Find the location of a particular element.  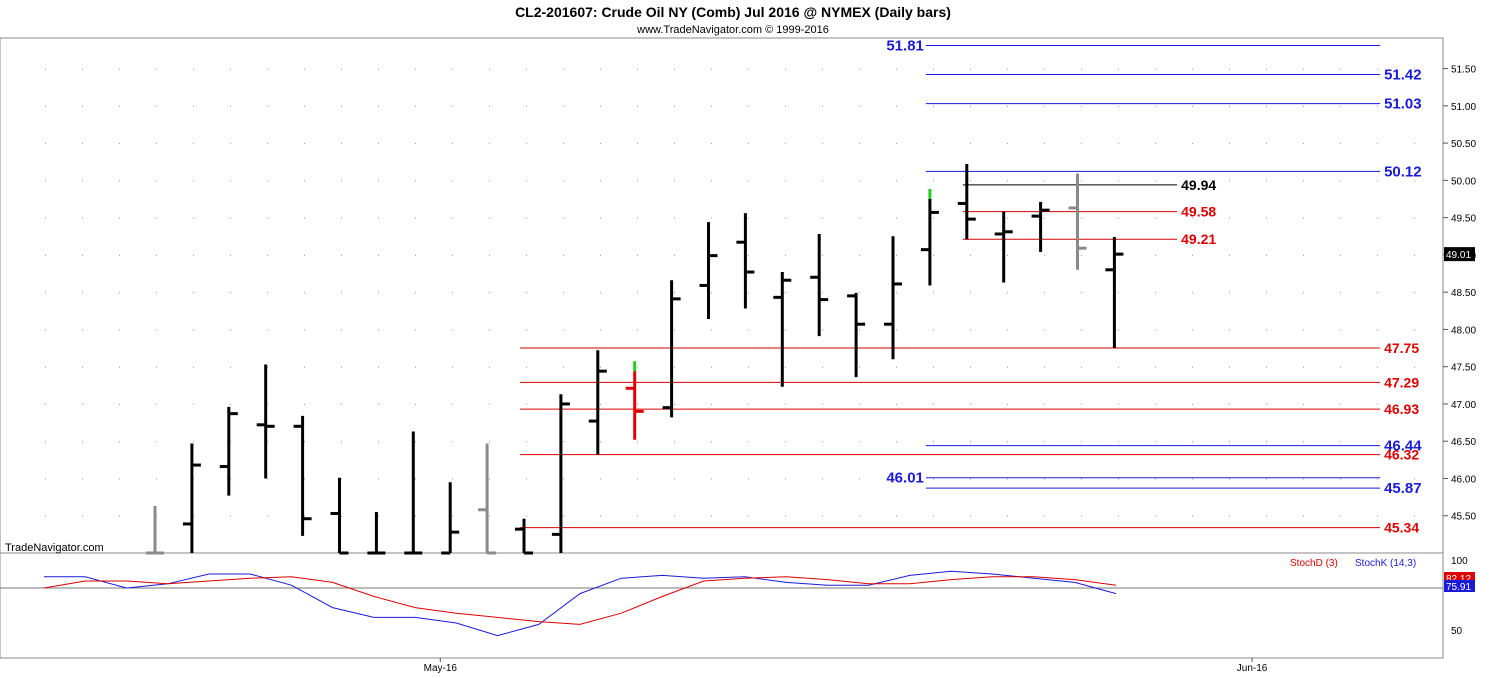

stochastic-value-label: 75.91 is located at coordinates (1458, 587).